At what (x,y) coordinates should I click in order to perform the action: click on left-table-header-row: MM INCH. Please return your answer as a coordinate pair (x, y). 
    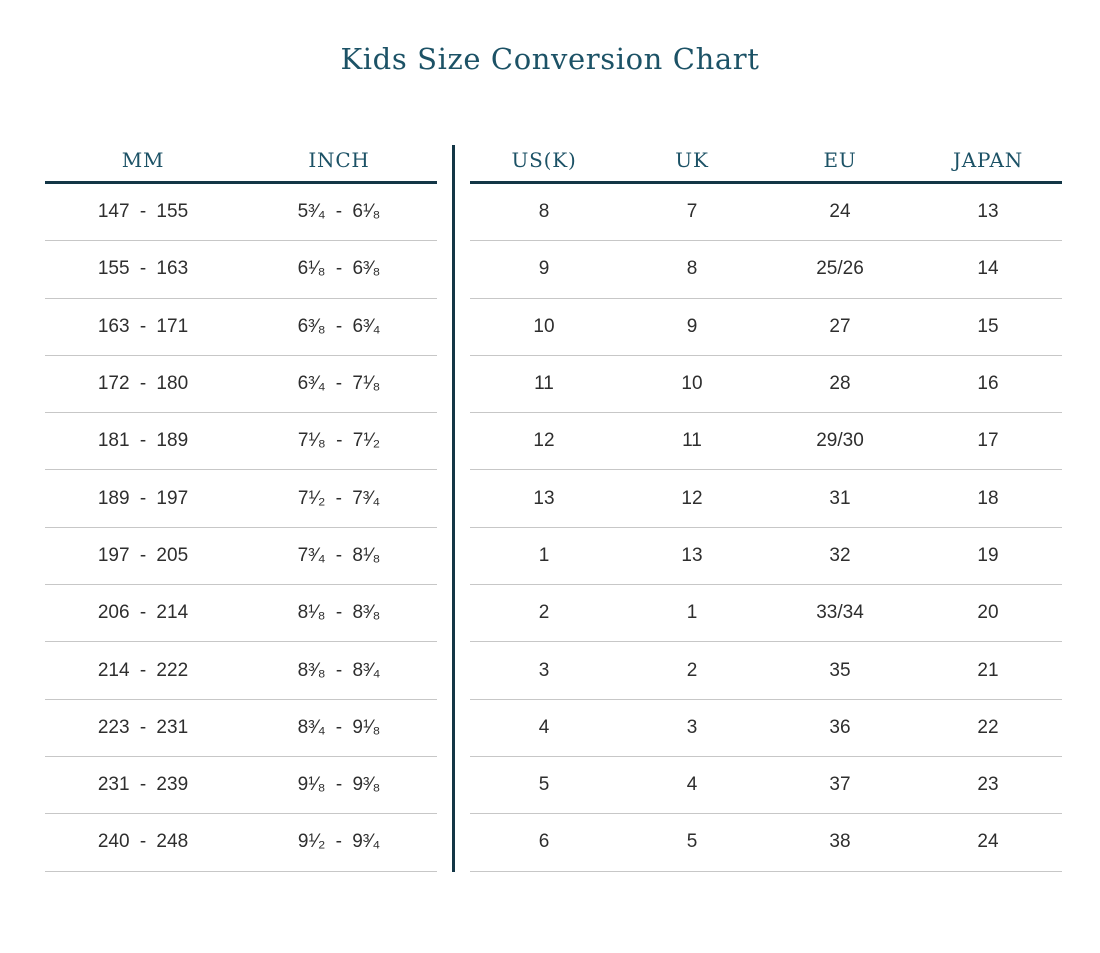
    Looking at the image, I should click on (241, 161).